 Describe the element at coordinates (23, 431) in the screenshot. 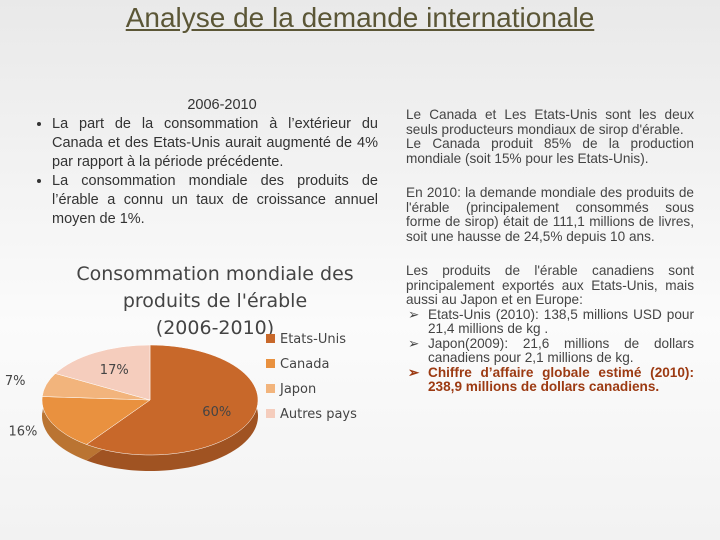

I see `data-label: 16%` at that location.